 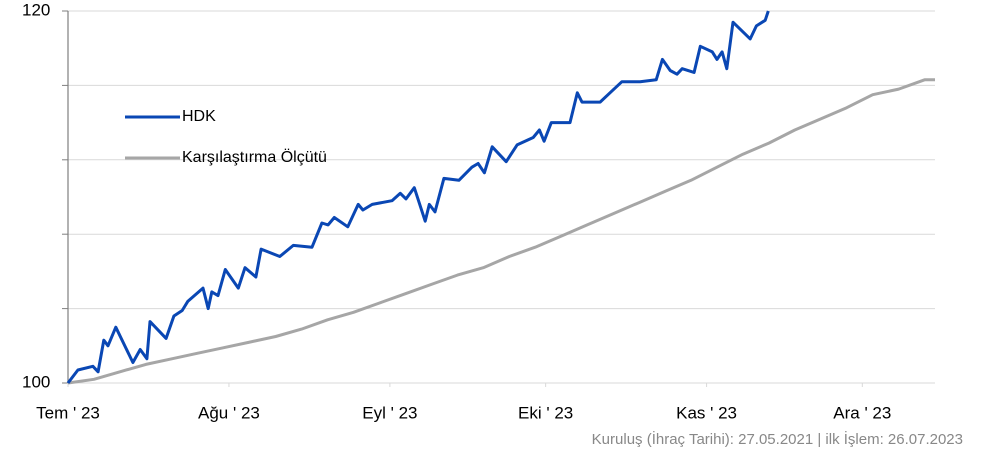 I want to click on x-tick-label: Ara ' 23, so click(x=862, y=412).